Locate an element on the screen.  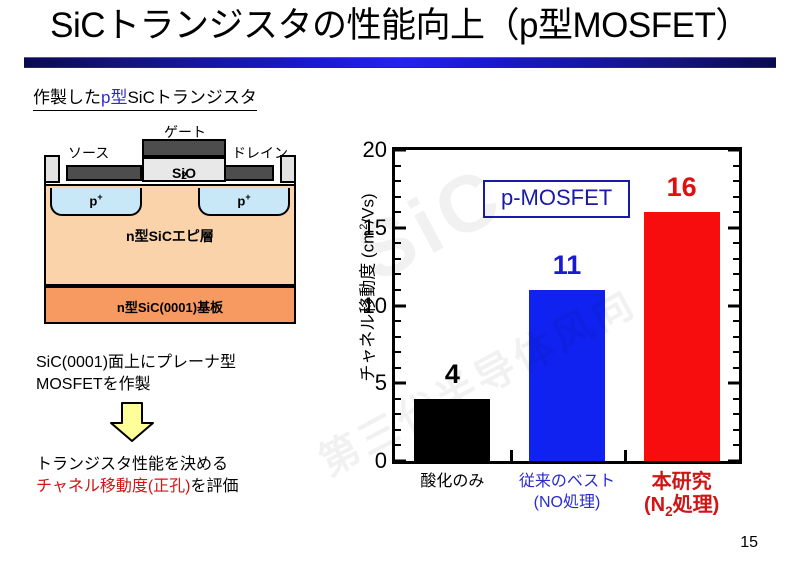
p-well-left-label: p+ is located at coordinates (96, 200).